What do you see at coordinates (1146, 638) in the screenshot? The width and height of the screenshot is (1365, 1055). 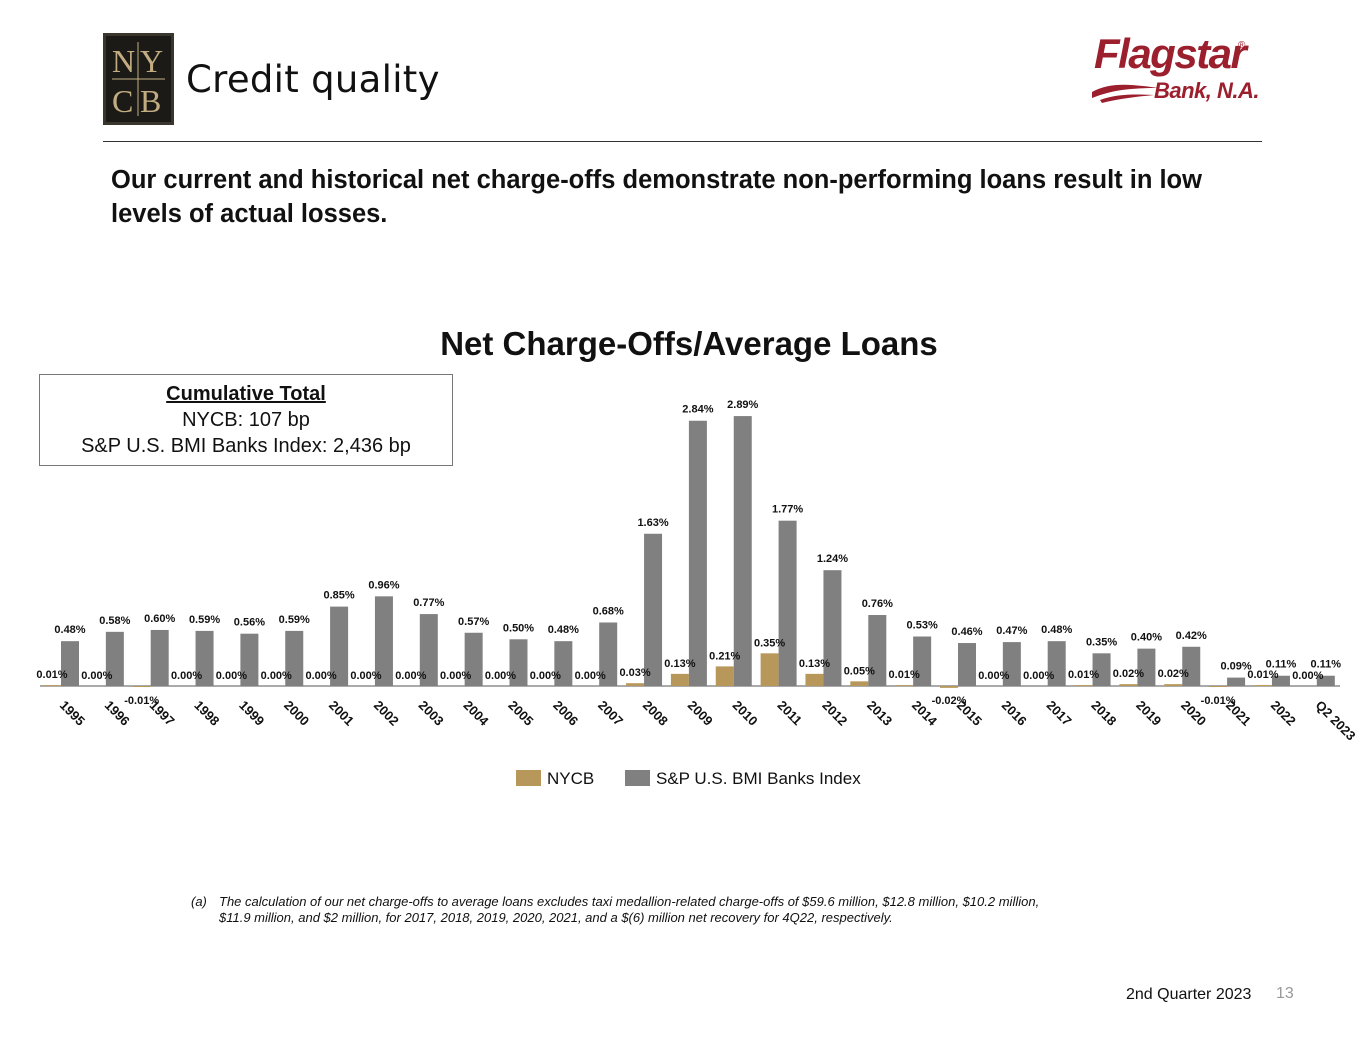 I see `data-label-index: 0.40%` at bounding box center [1146, 638].